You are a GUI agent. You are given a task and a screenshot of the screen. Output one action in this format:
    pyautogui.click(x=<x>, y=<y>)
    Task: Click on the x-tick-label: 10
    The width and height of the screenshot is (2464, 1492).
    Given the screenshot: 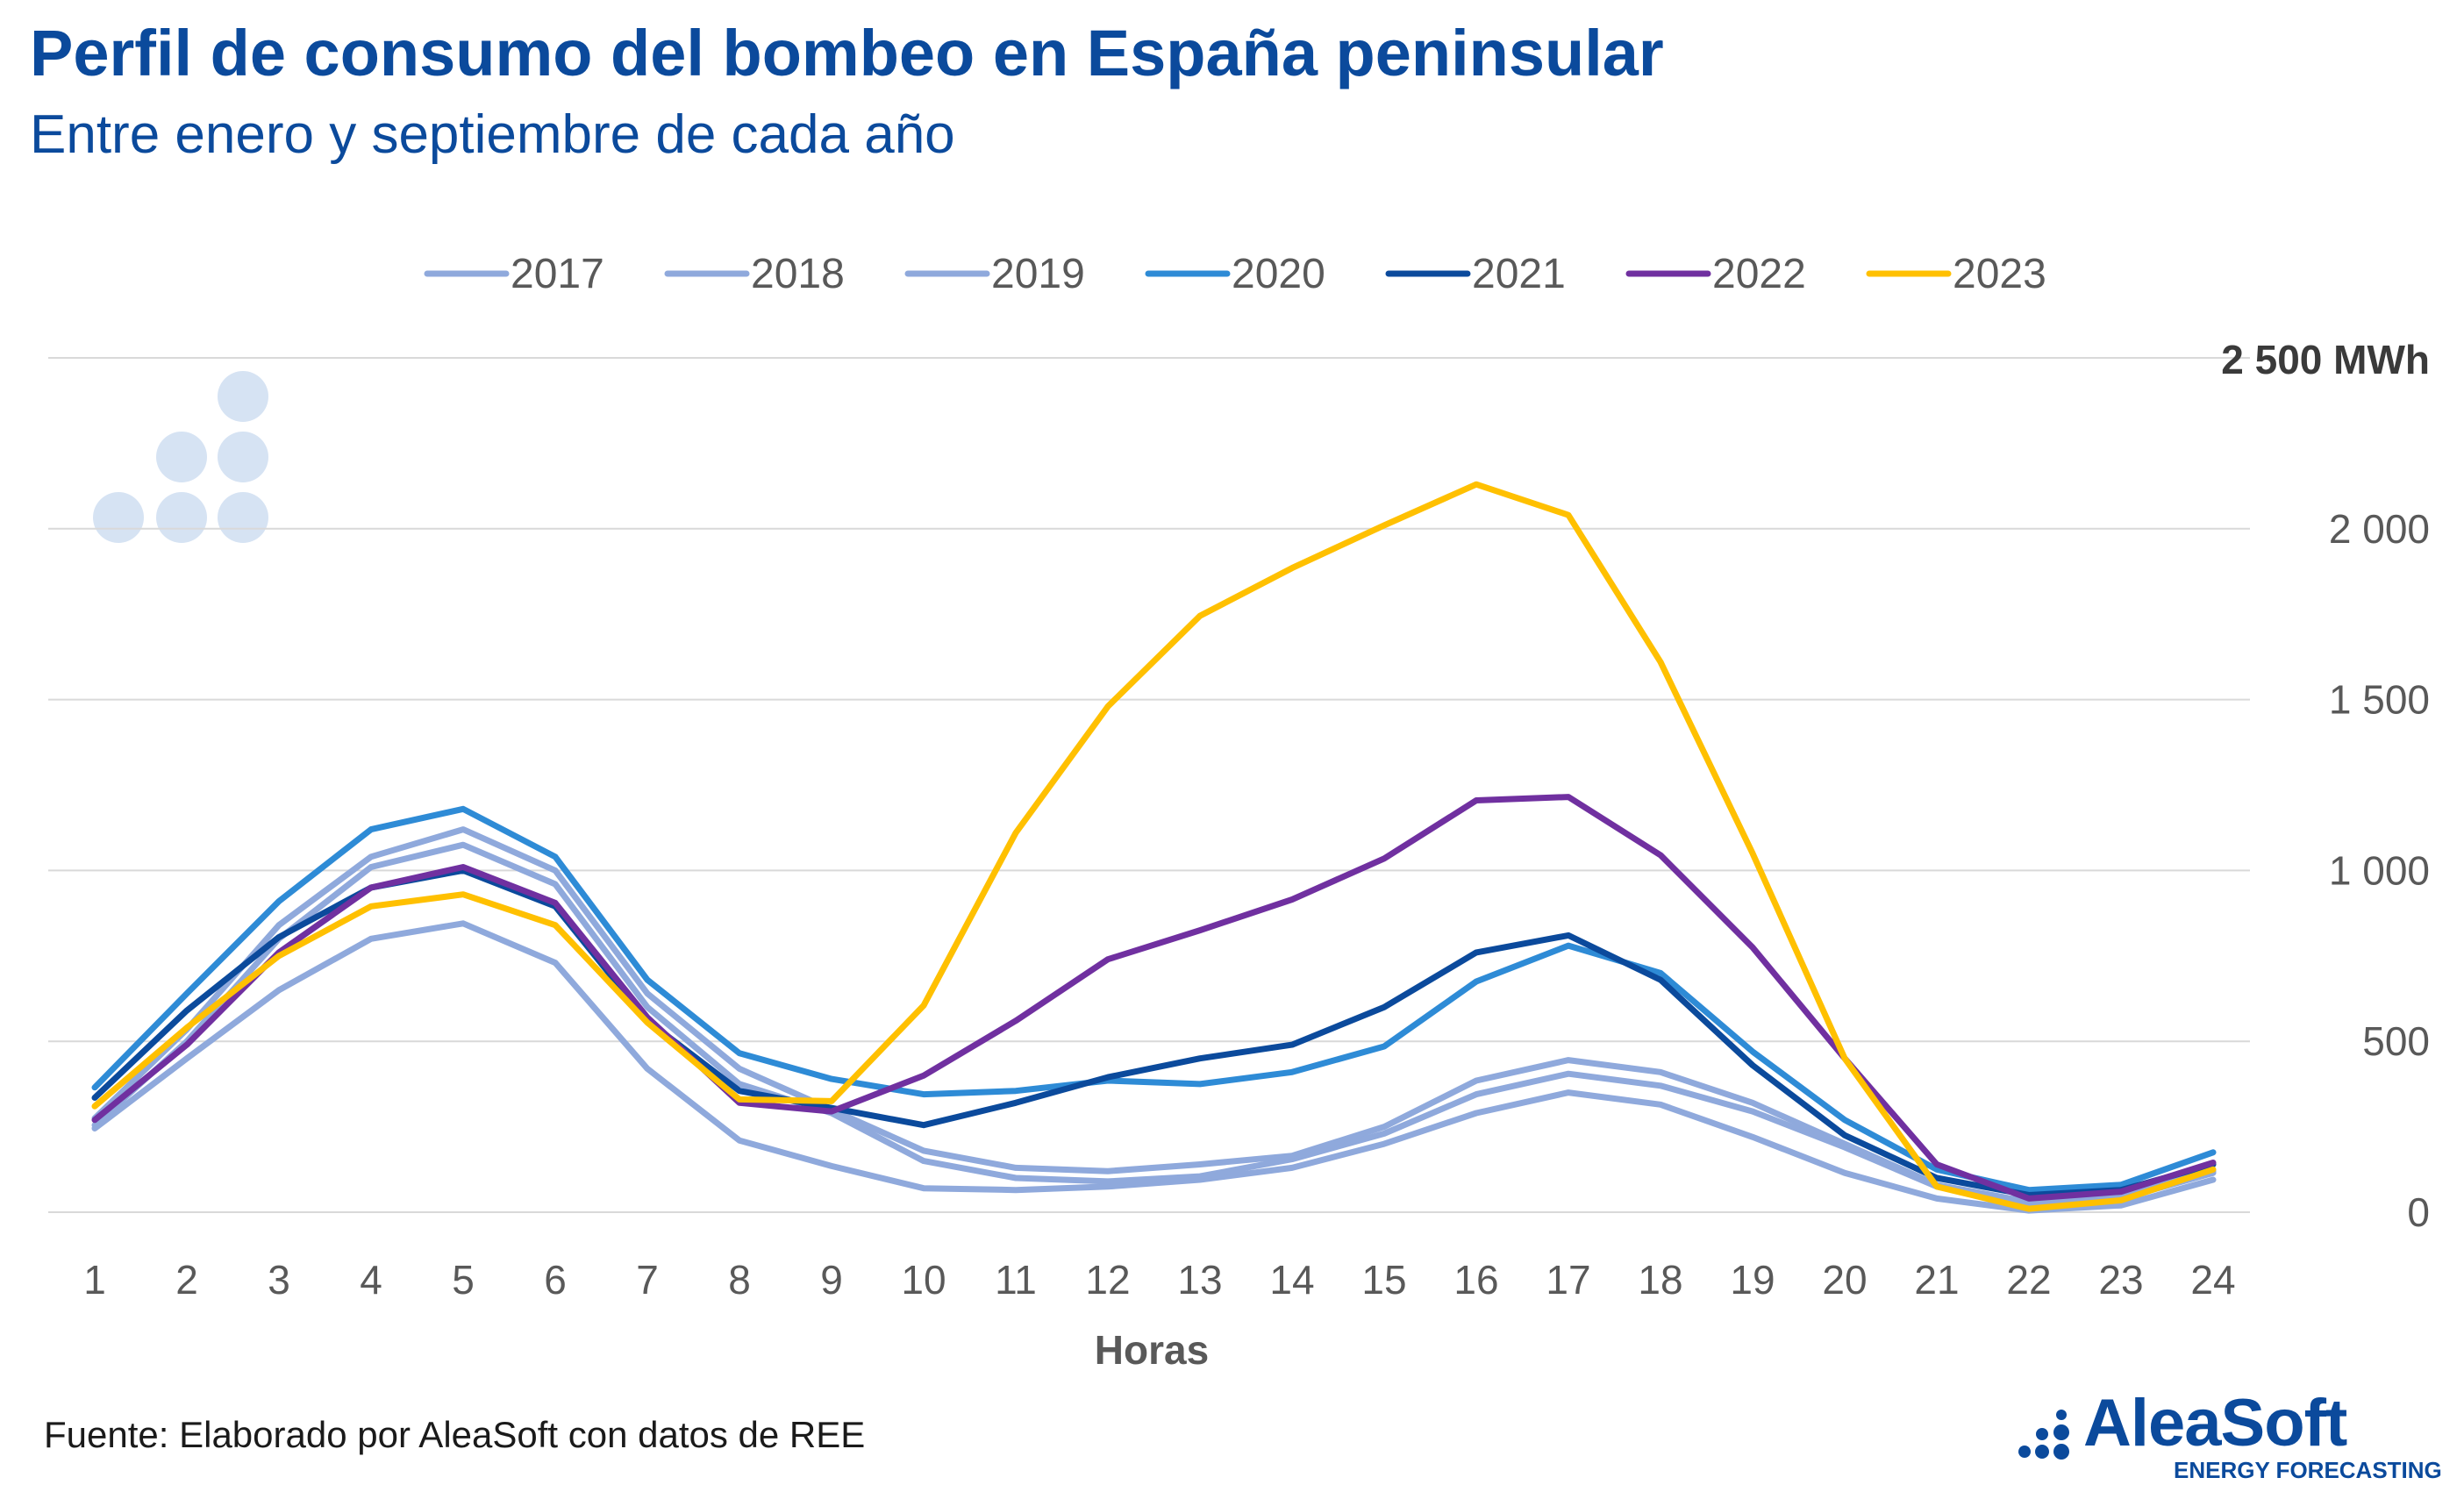 What is the action you would take?
    pyautogui.click(x=924, y=1280)
    